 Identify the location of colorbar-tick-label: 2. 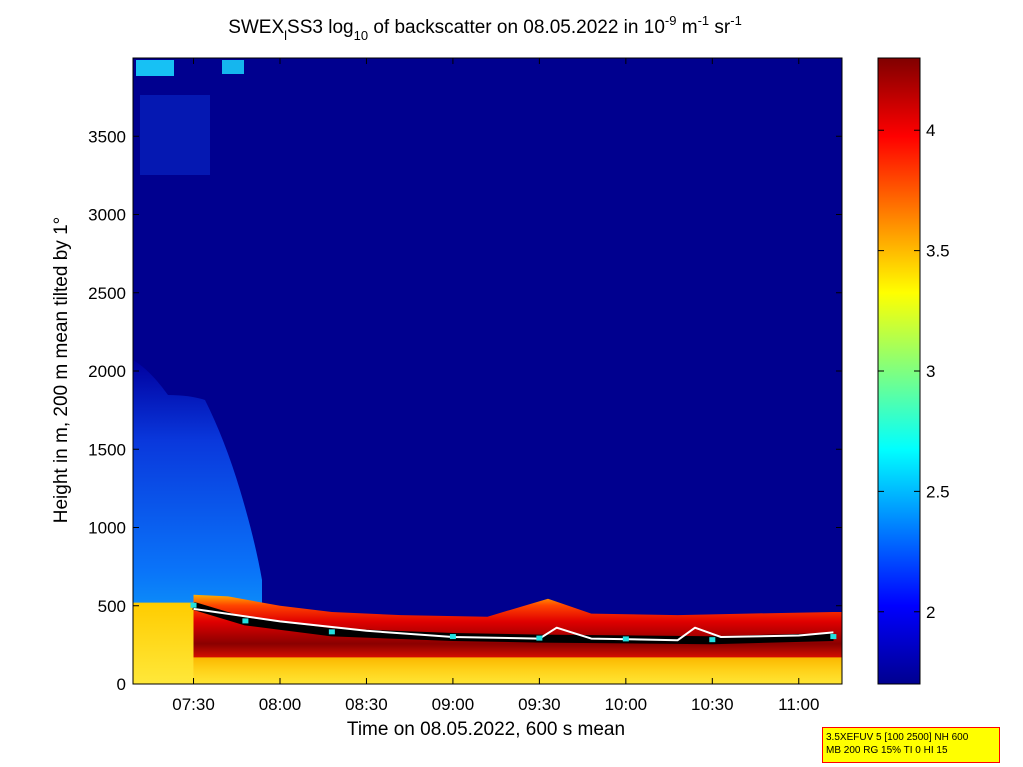
(930, 612).